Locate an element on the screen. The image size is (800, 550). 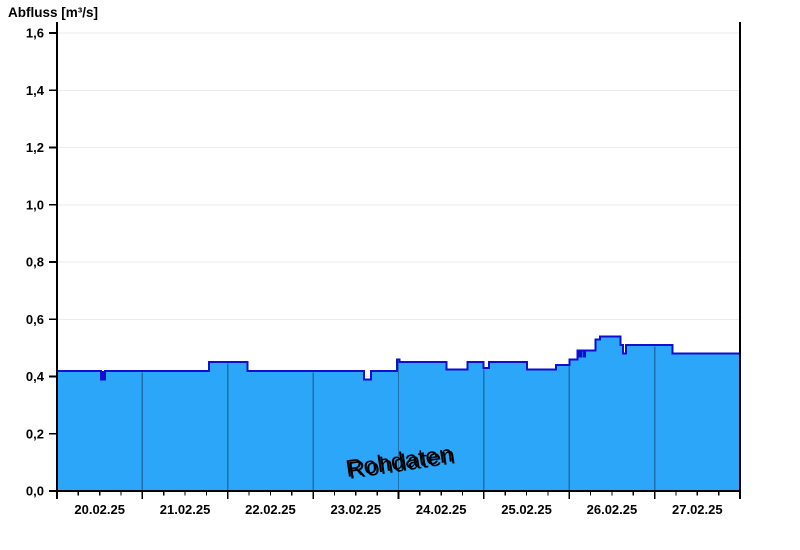
x-tick-label: 25.02.25 is located at coordinates (526, 509).